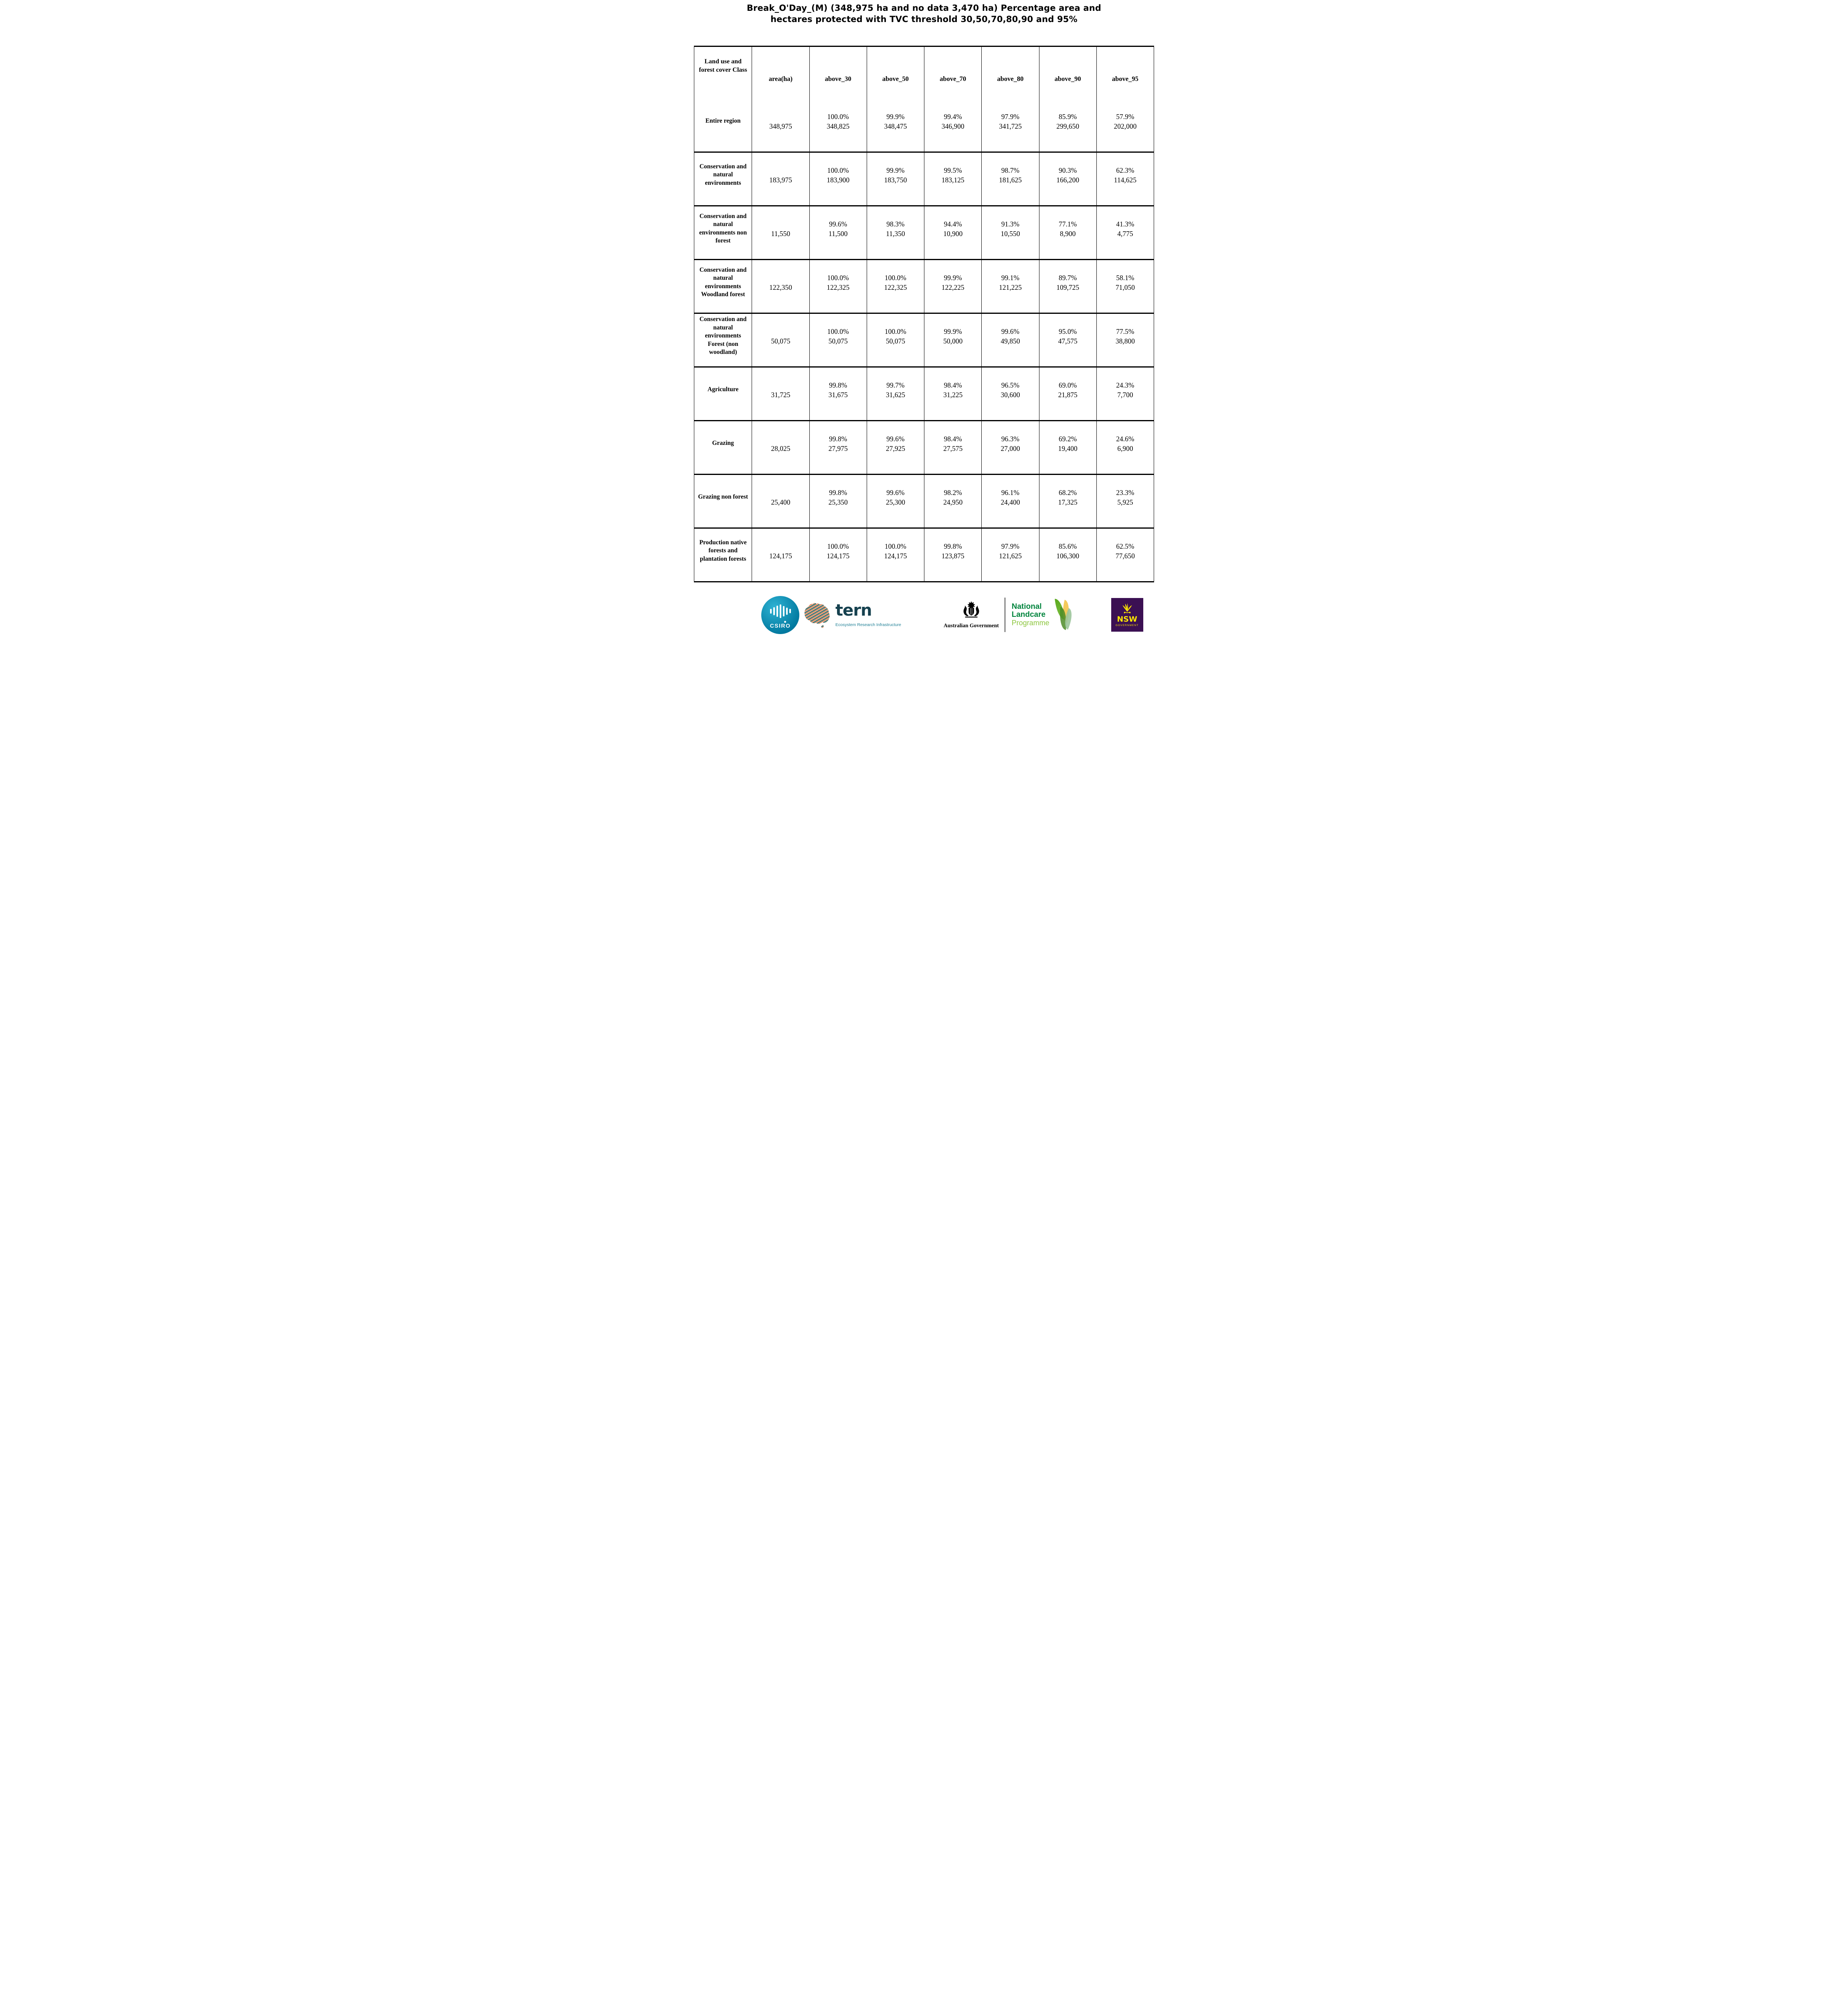 This screenshot has height=2004, width=1848. What do you see at coordinates (1068, 170) in the screenshot?
I see `percent-value: 90.3%` at bounding box center [1068, 170].